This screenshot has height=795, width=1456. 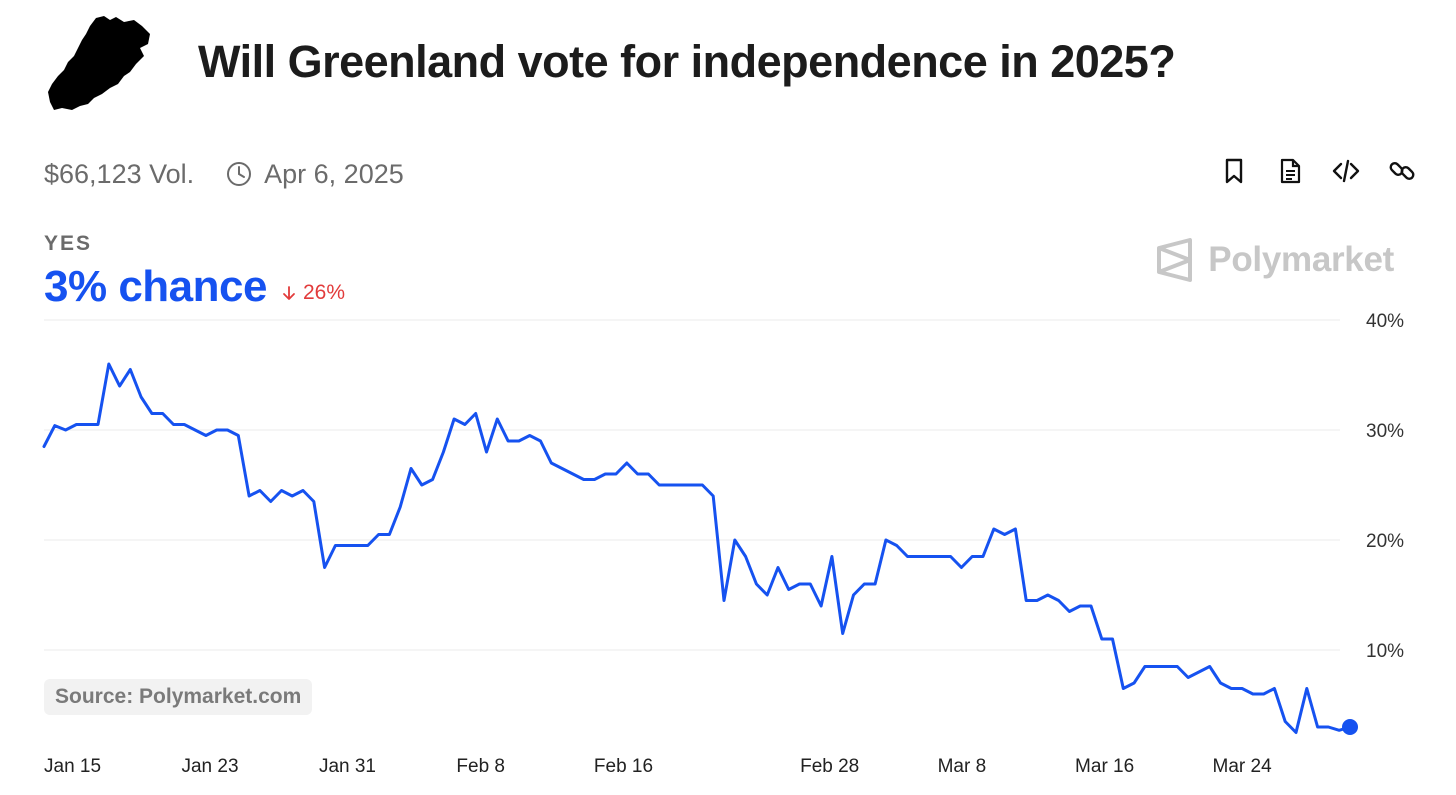 What do you see at coordinates (224, 174) in the screenshot?
I see `market-meta: $66,123 Vol. Apr 6, 2025` at bounding box center [224, 174].